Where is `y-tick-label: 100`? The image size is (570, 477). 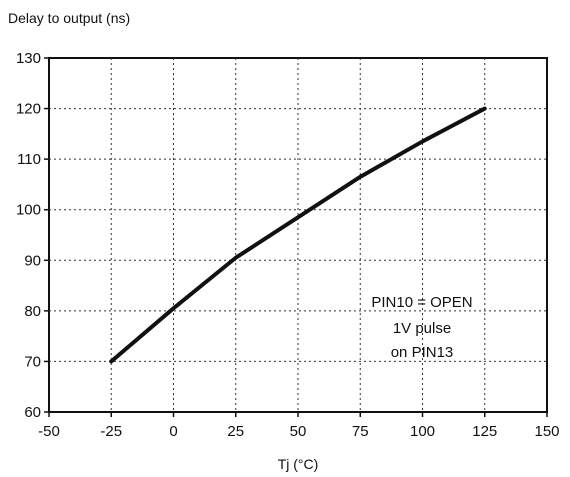
y-tick-label: 100 is located at coordinates (28, 210).